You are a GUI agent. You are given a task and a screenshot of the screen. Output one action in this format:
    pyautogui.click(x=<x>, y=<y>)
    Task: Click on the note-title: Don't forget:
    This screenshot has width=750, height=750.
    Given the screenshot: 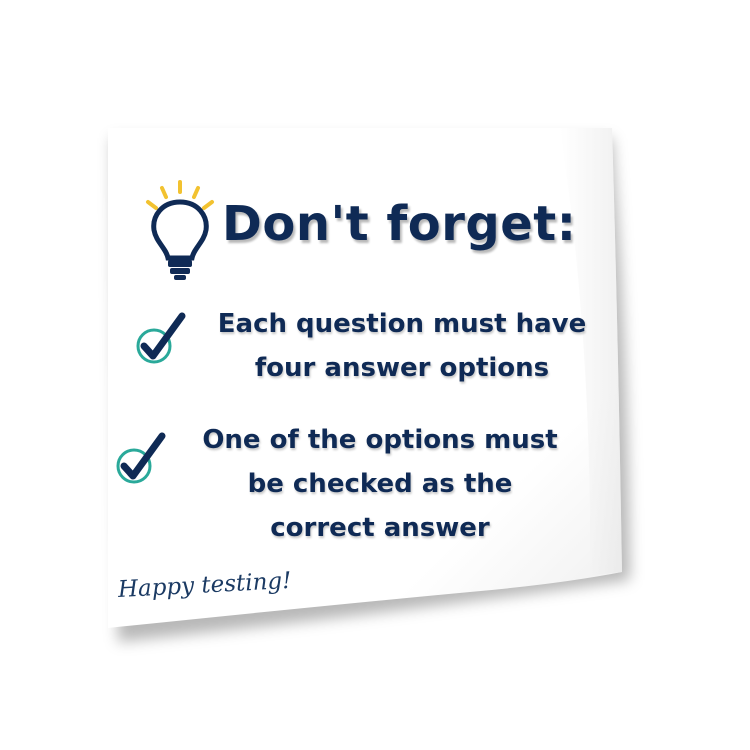 What is the action you would take?
    pyautogui.click(x=399, y=224)
    